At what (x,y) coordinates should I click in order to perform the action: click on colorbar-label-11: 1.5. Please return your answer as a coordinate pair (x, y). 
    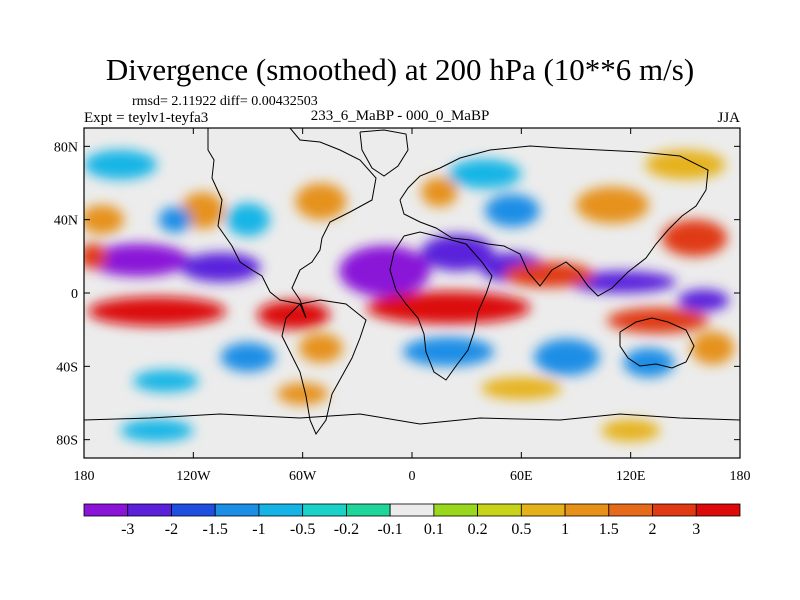
    Looking at the image, I should click on (609, 529).